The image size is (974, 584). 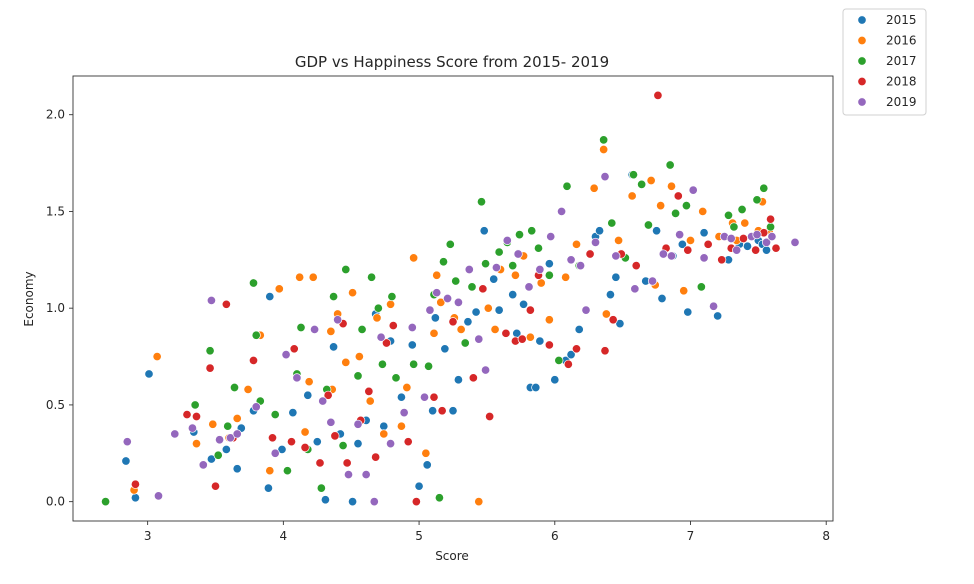 What do you see at coordinates (55, 405) in the screenshot?
I see `y-tick-label: 0.5` at bounding box center [55, 405].